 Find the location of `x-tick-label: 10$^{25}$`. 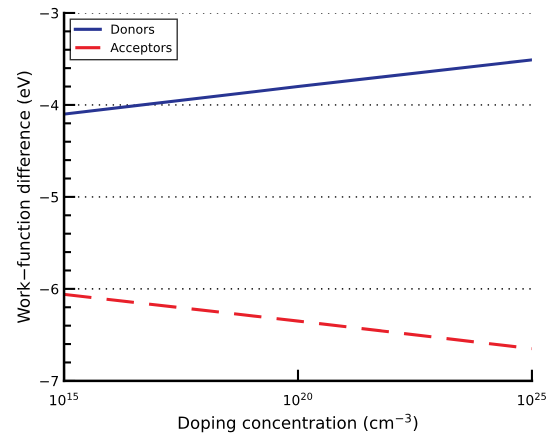

x-tick-label: 10$^{25}$ is located at coordinates (532, 399).